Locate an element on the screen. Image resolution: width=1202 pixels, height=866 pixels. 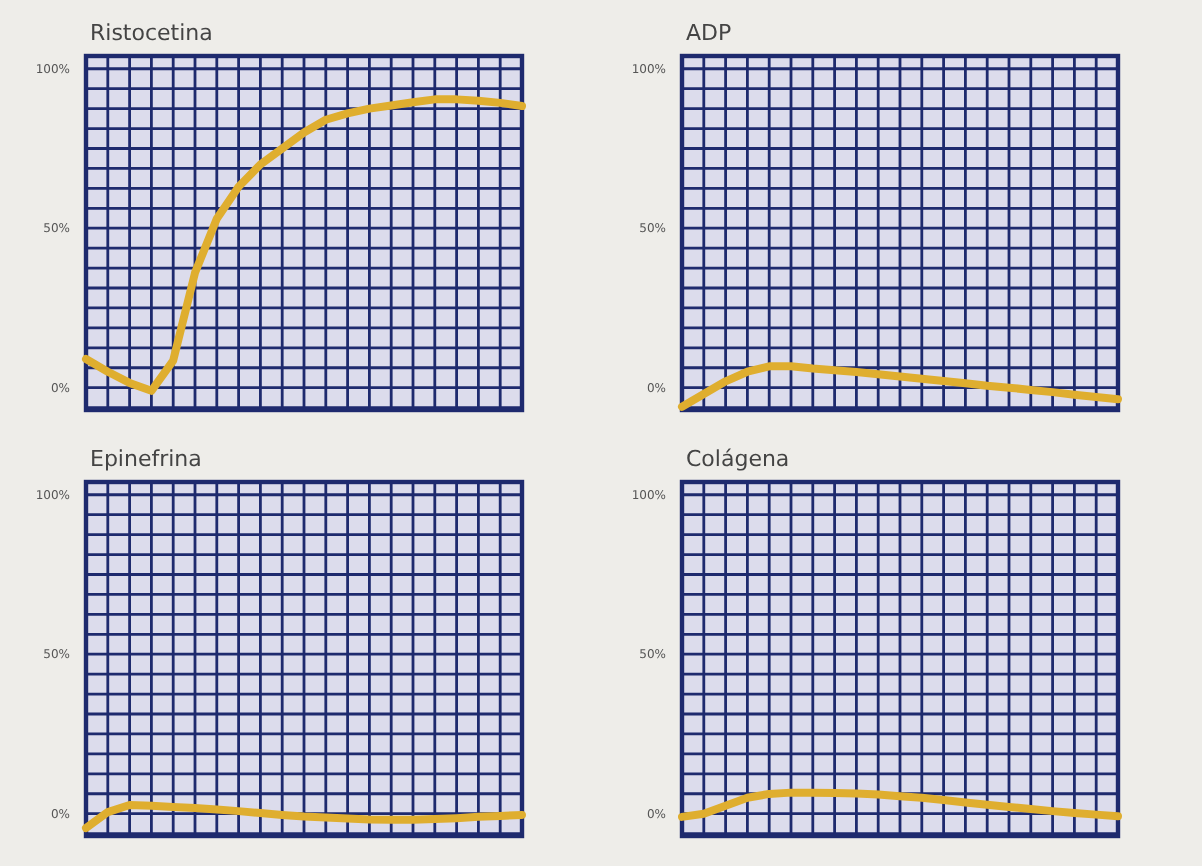
chart-title: Epinefrina is located at coordinates (146, 459).